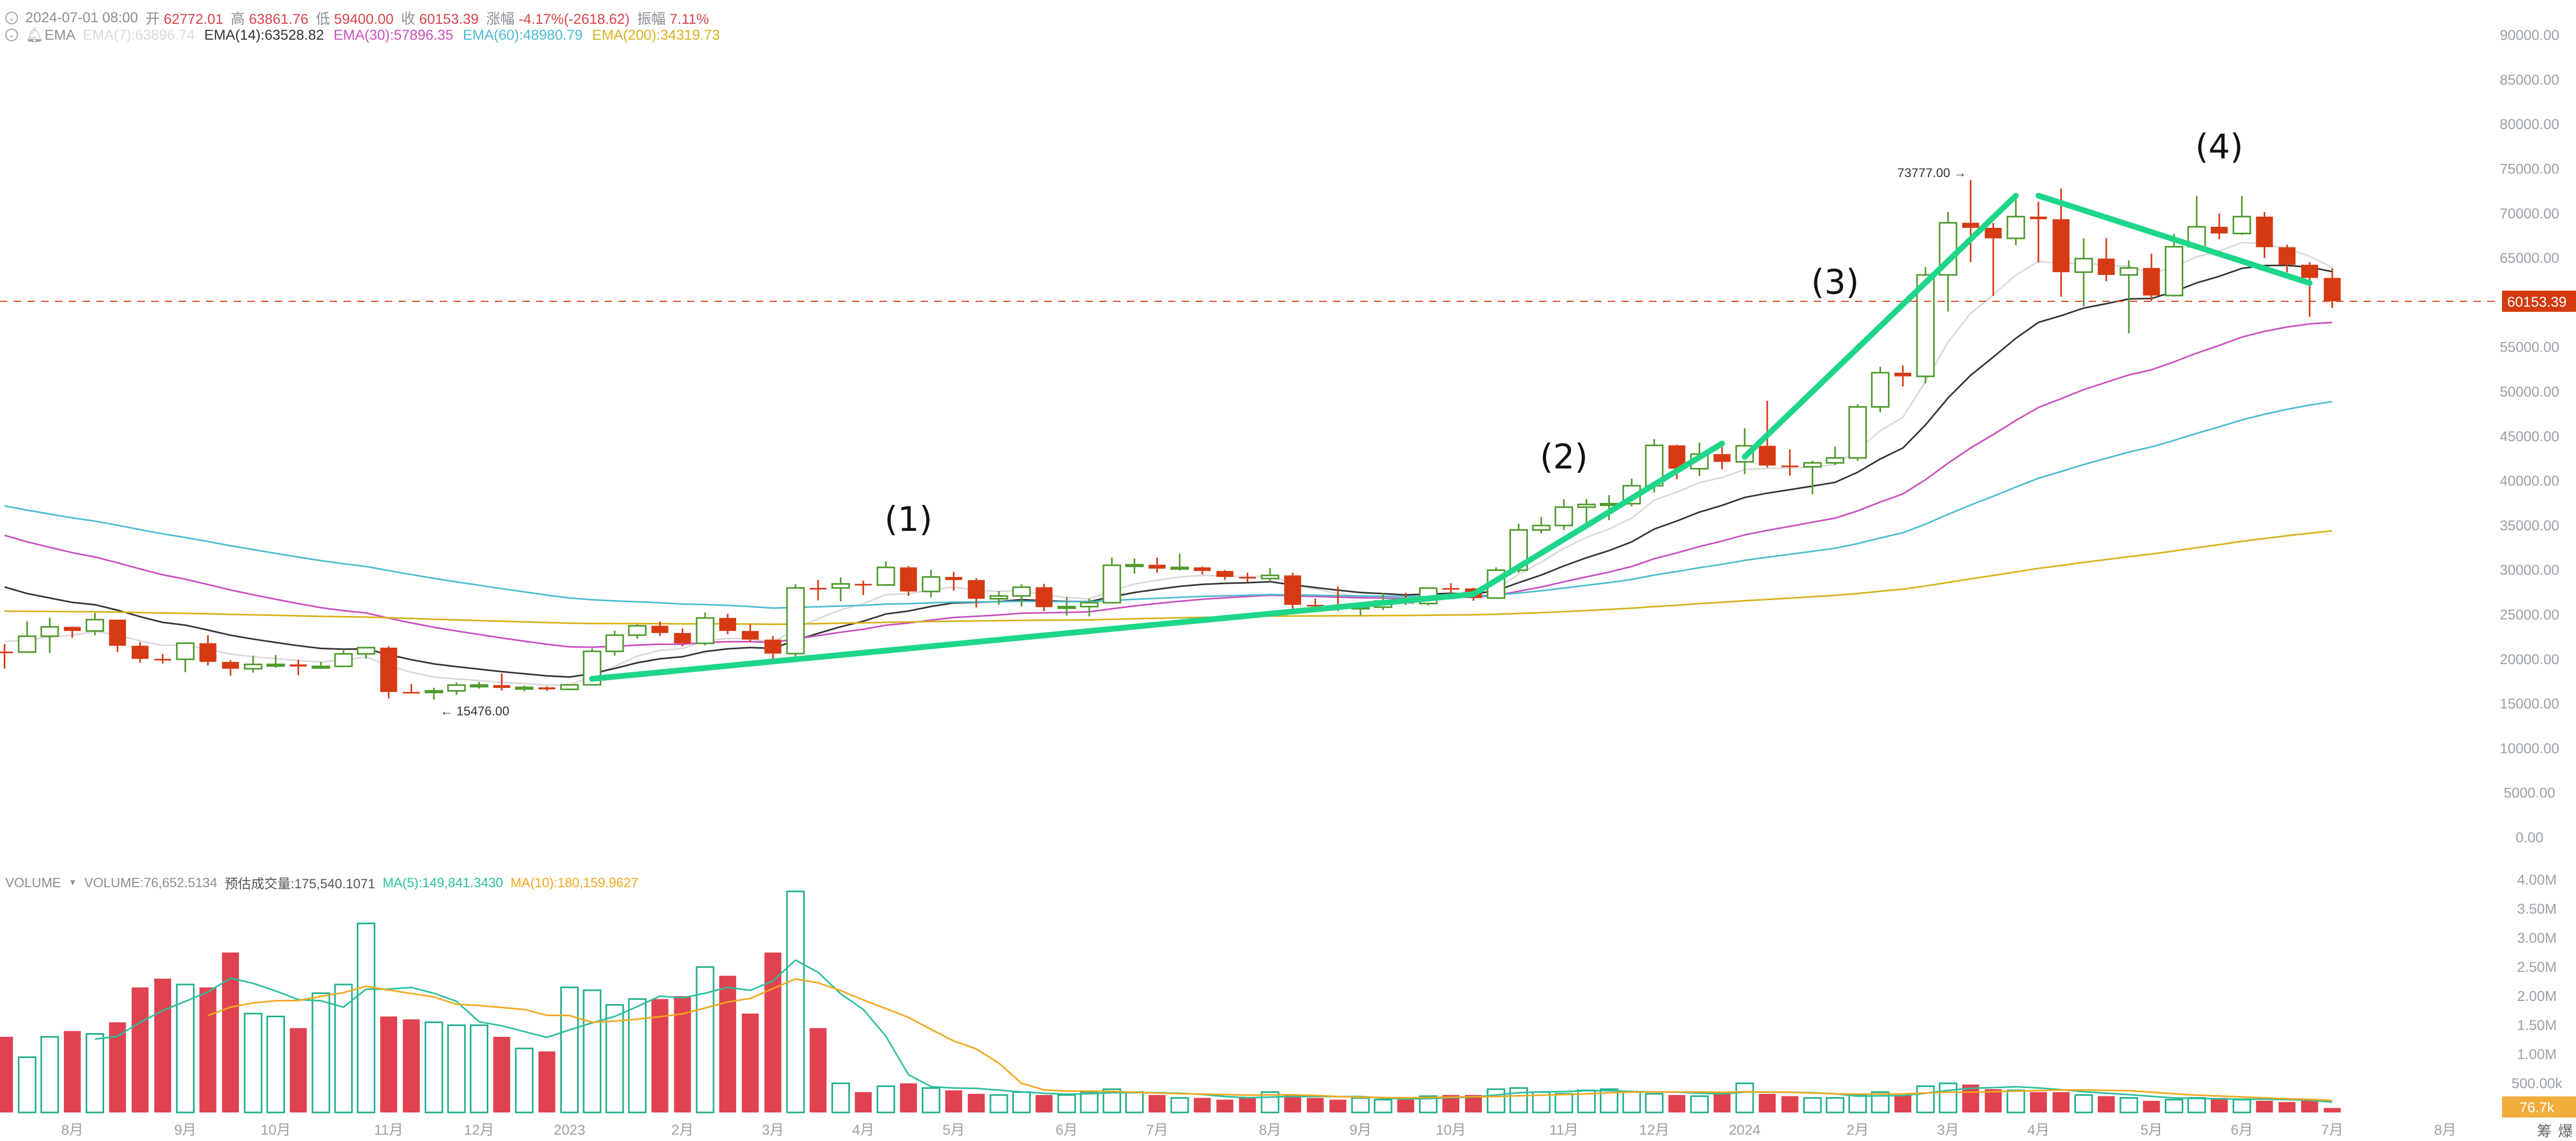 Image resolution: width=2576 pixels, height=1141 pixels. I want to click on close-value: 60153.39, so click(449, 19).